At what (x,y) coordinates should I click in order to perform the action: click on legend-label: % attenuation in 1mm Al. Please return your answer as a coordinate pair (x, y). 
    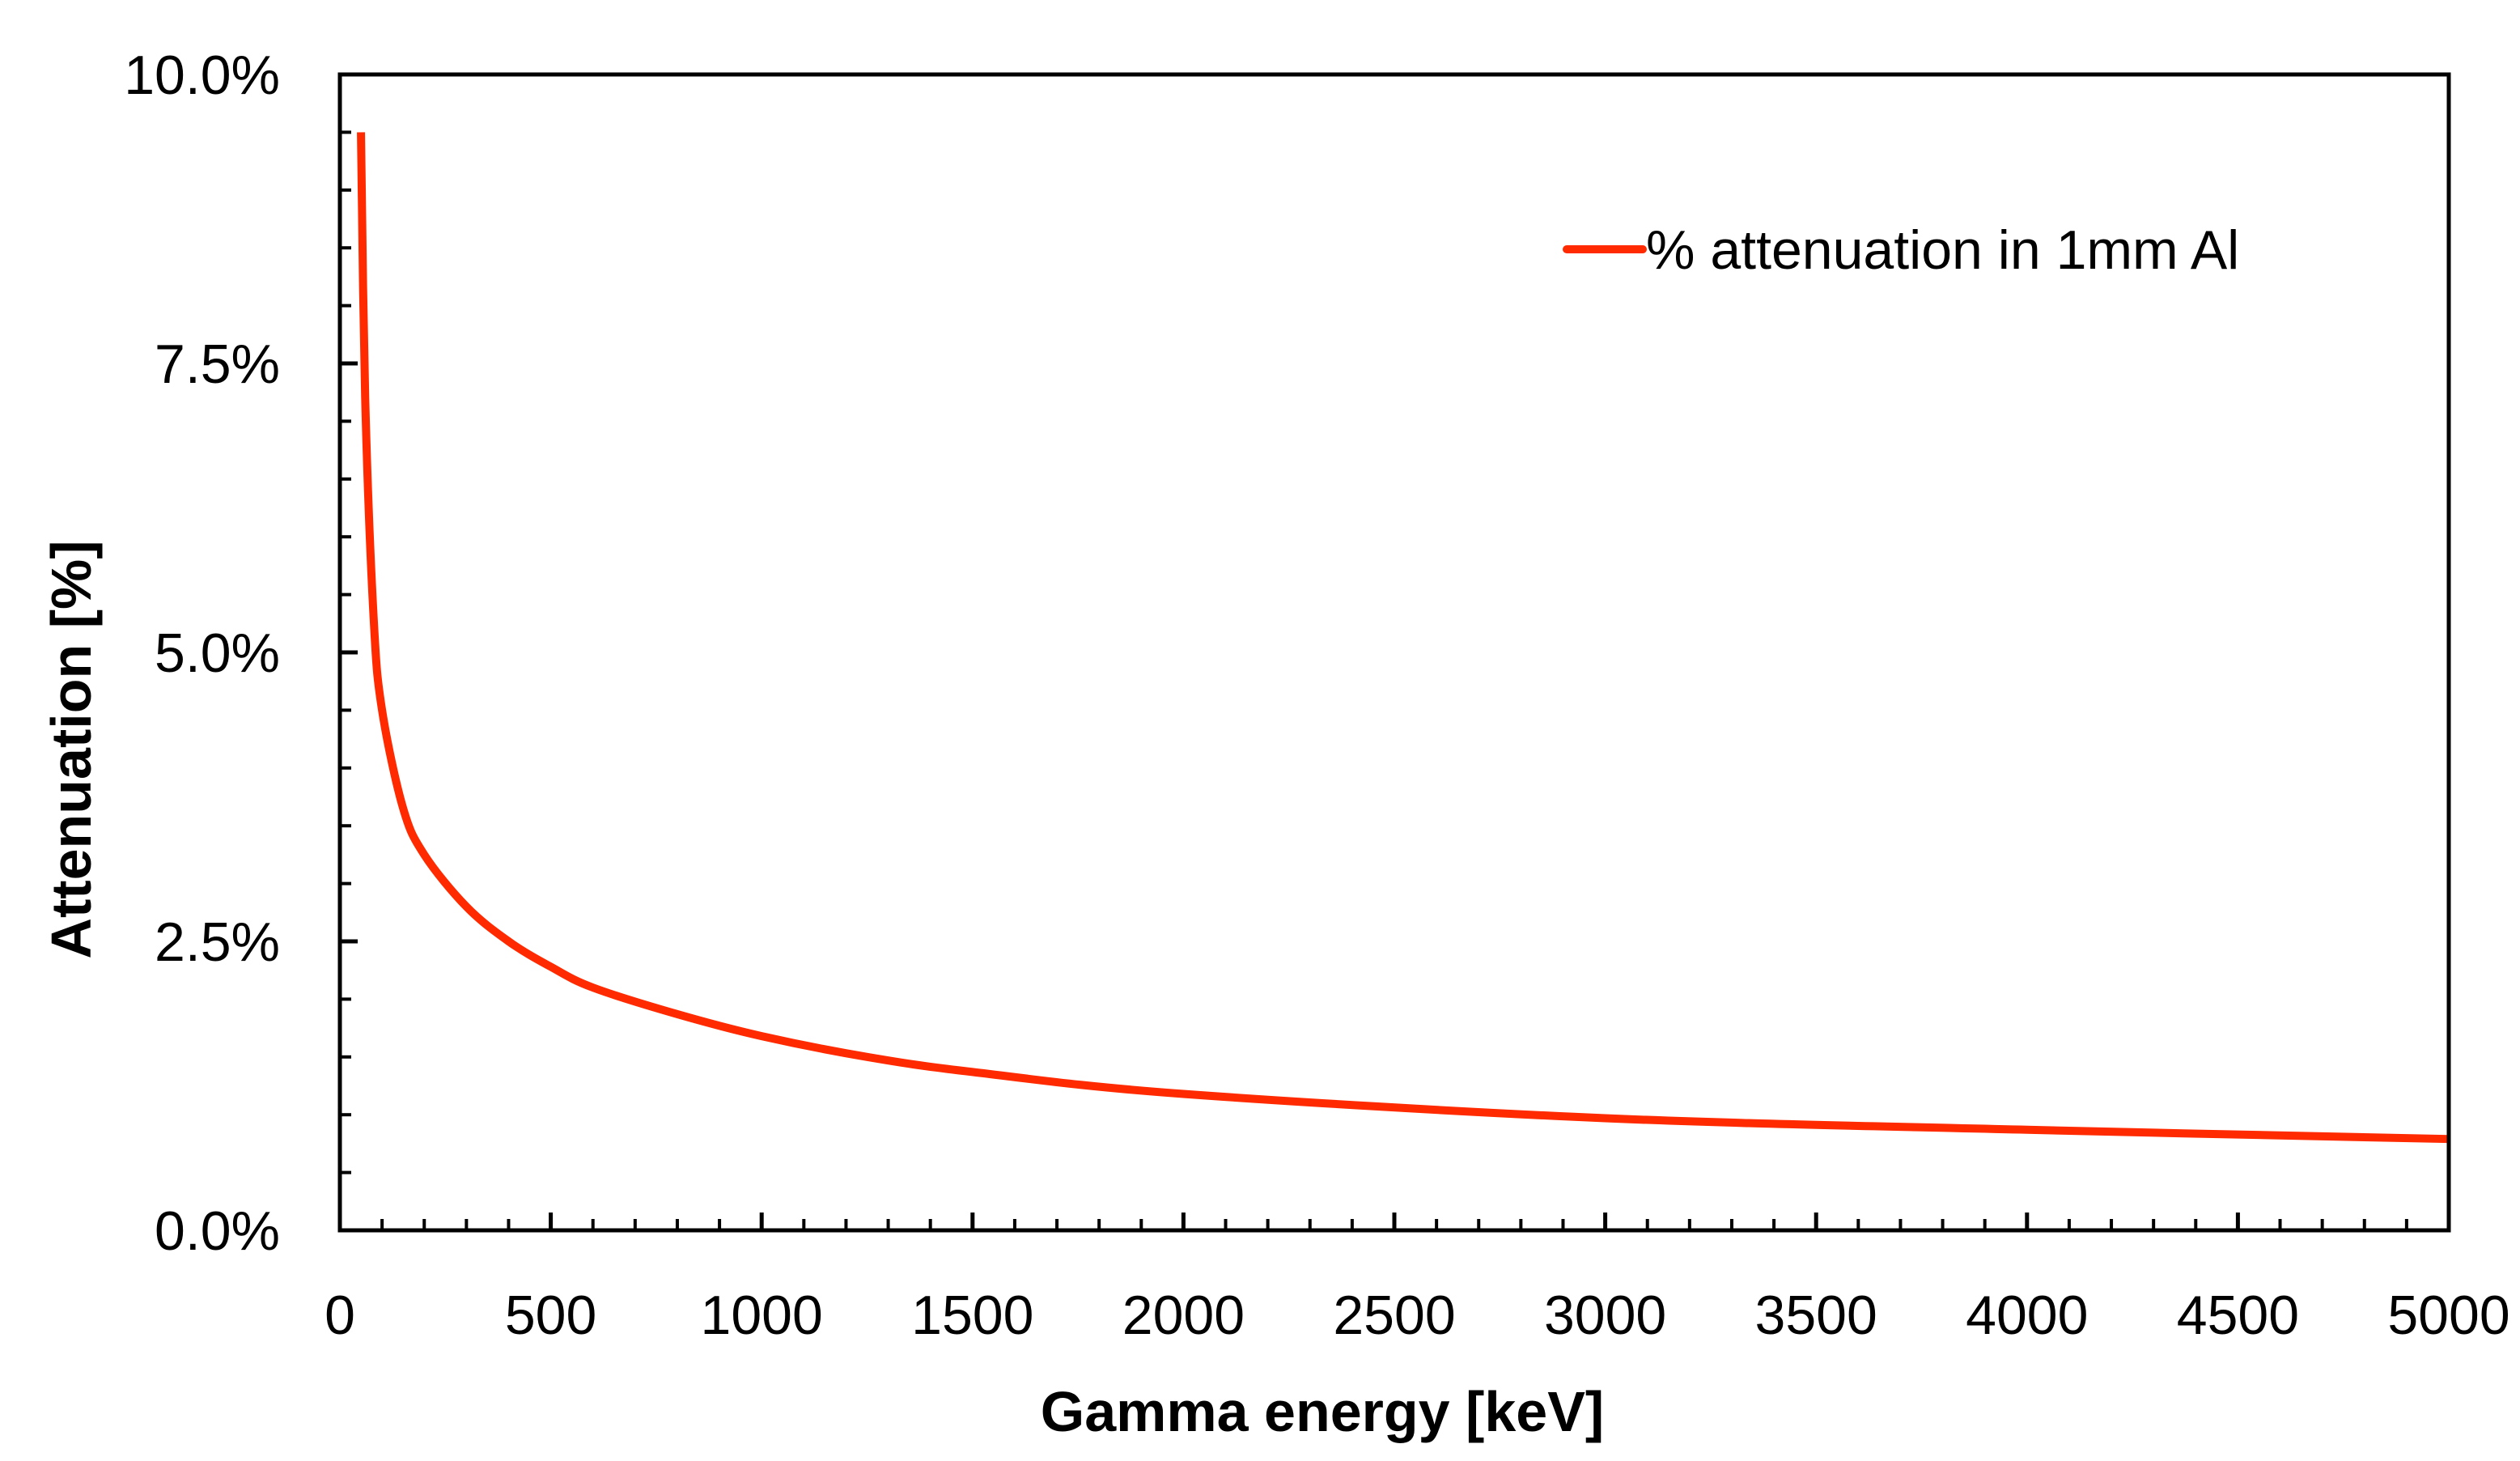
    Looking at the image, I should click on (1942, 250).